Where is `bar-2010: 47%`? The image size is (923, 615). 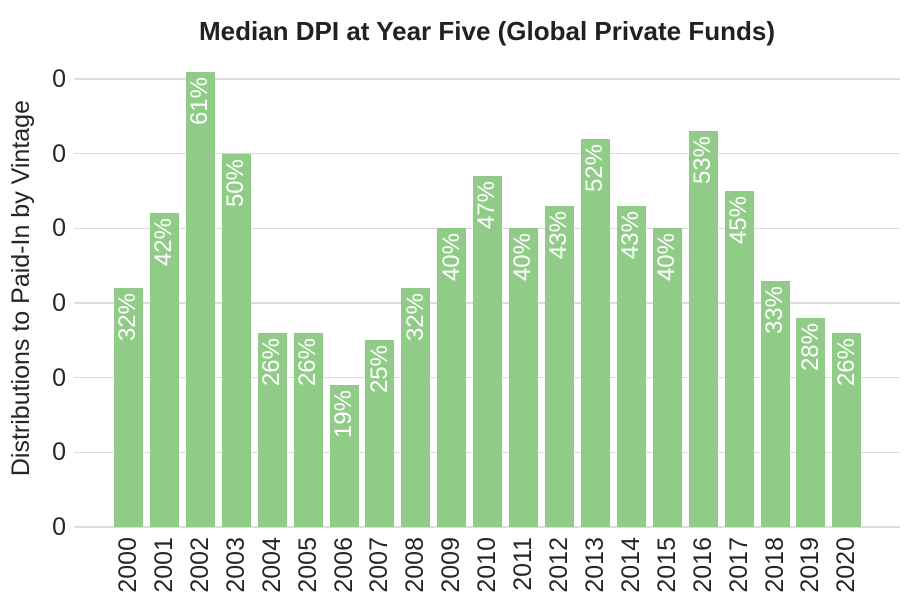 bar-2010: 47% is located at coordinates (488, 351).